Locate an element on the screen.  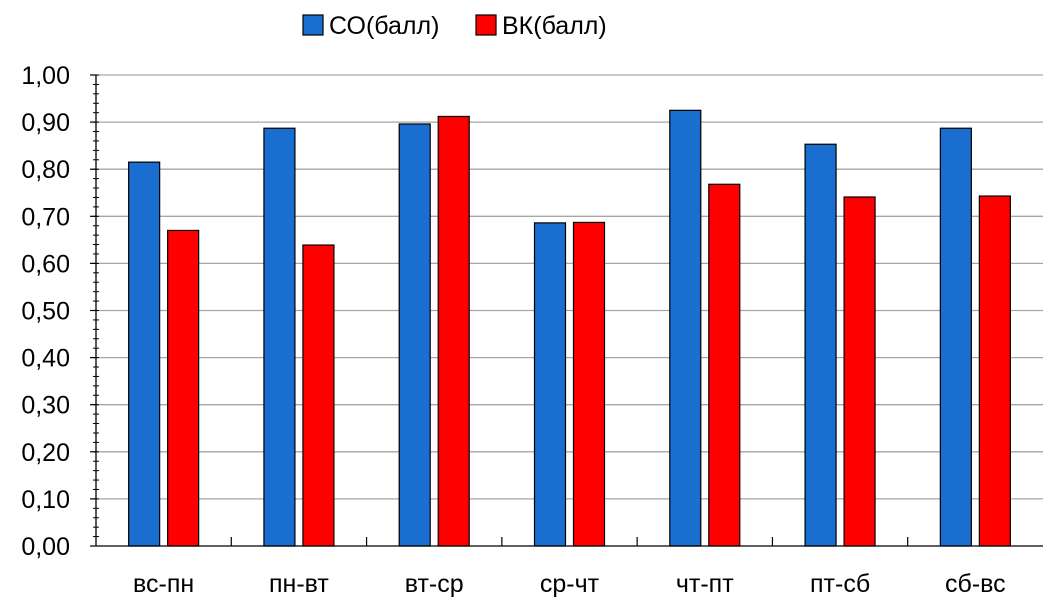
legend-label: СО(балл) is located at coordinates (384, 26).